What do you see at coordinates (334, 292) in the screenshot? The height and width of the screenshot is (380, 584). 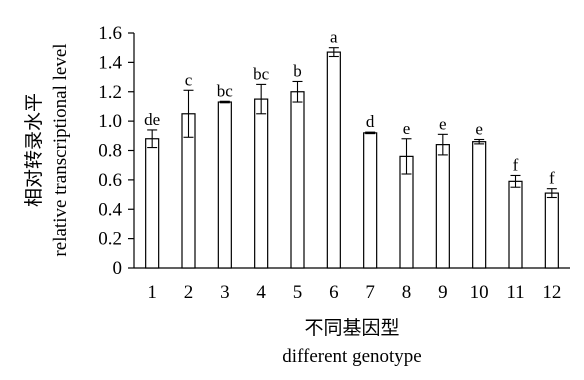 I see `x-tick-label-6: 6` at bounding box center [334, 292].